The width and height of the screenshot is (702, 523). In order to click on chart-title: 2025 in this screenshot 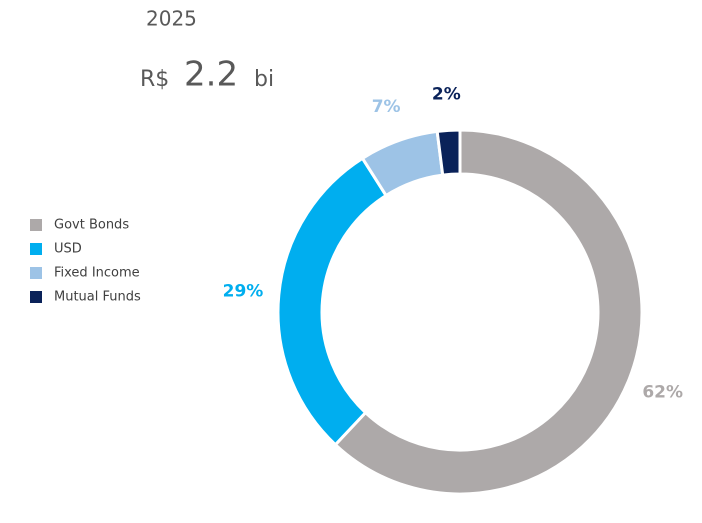, I will do `click(171, 19)`.